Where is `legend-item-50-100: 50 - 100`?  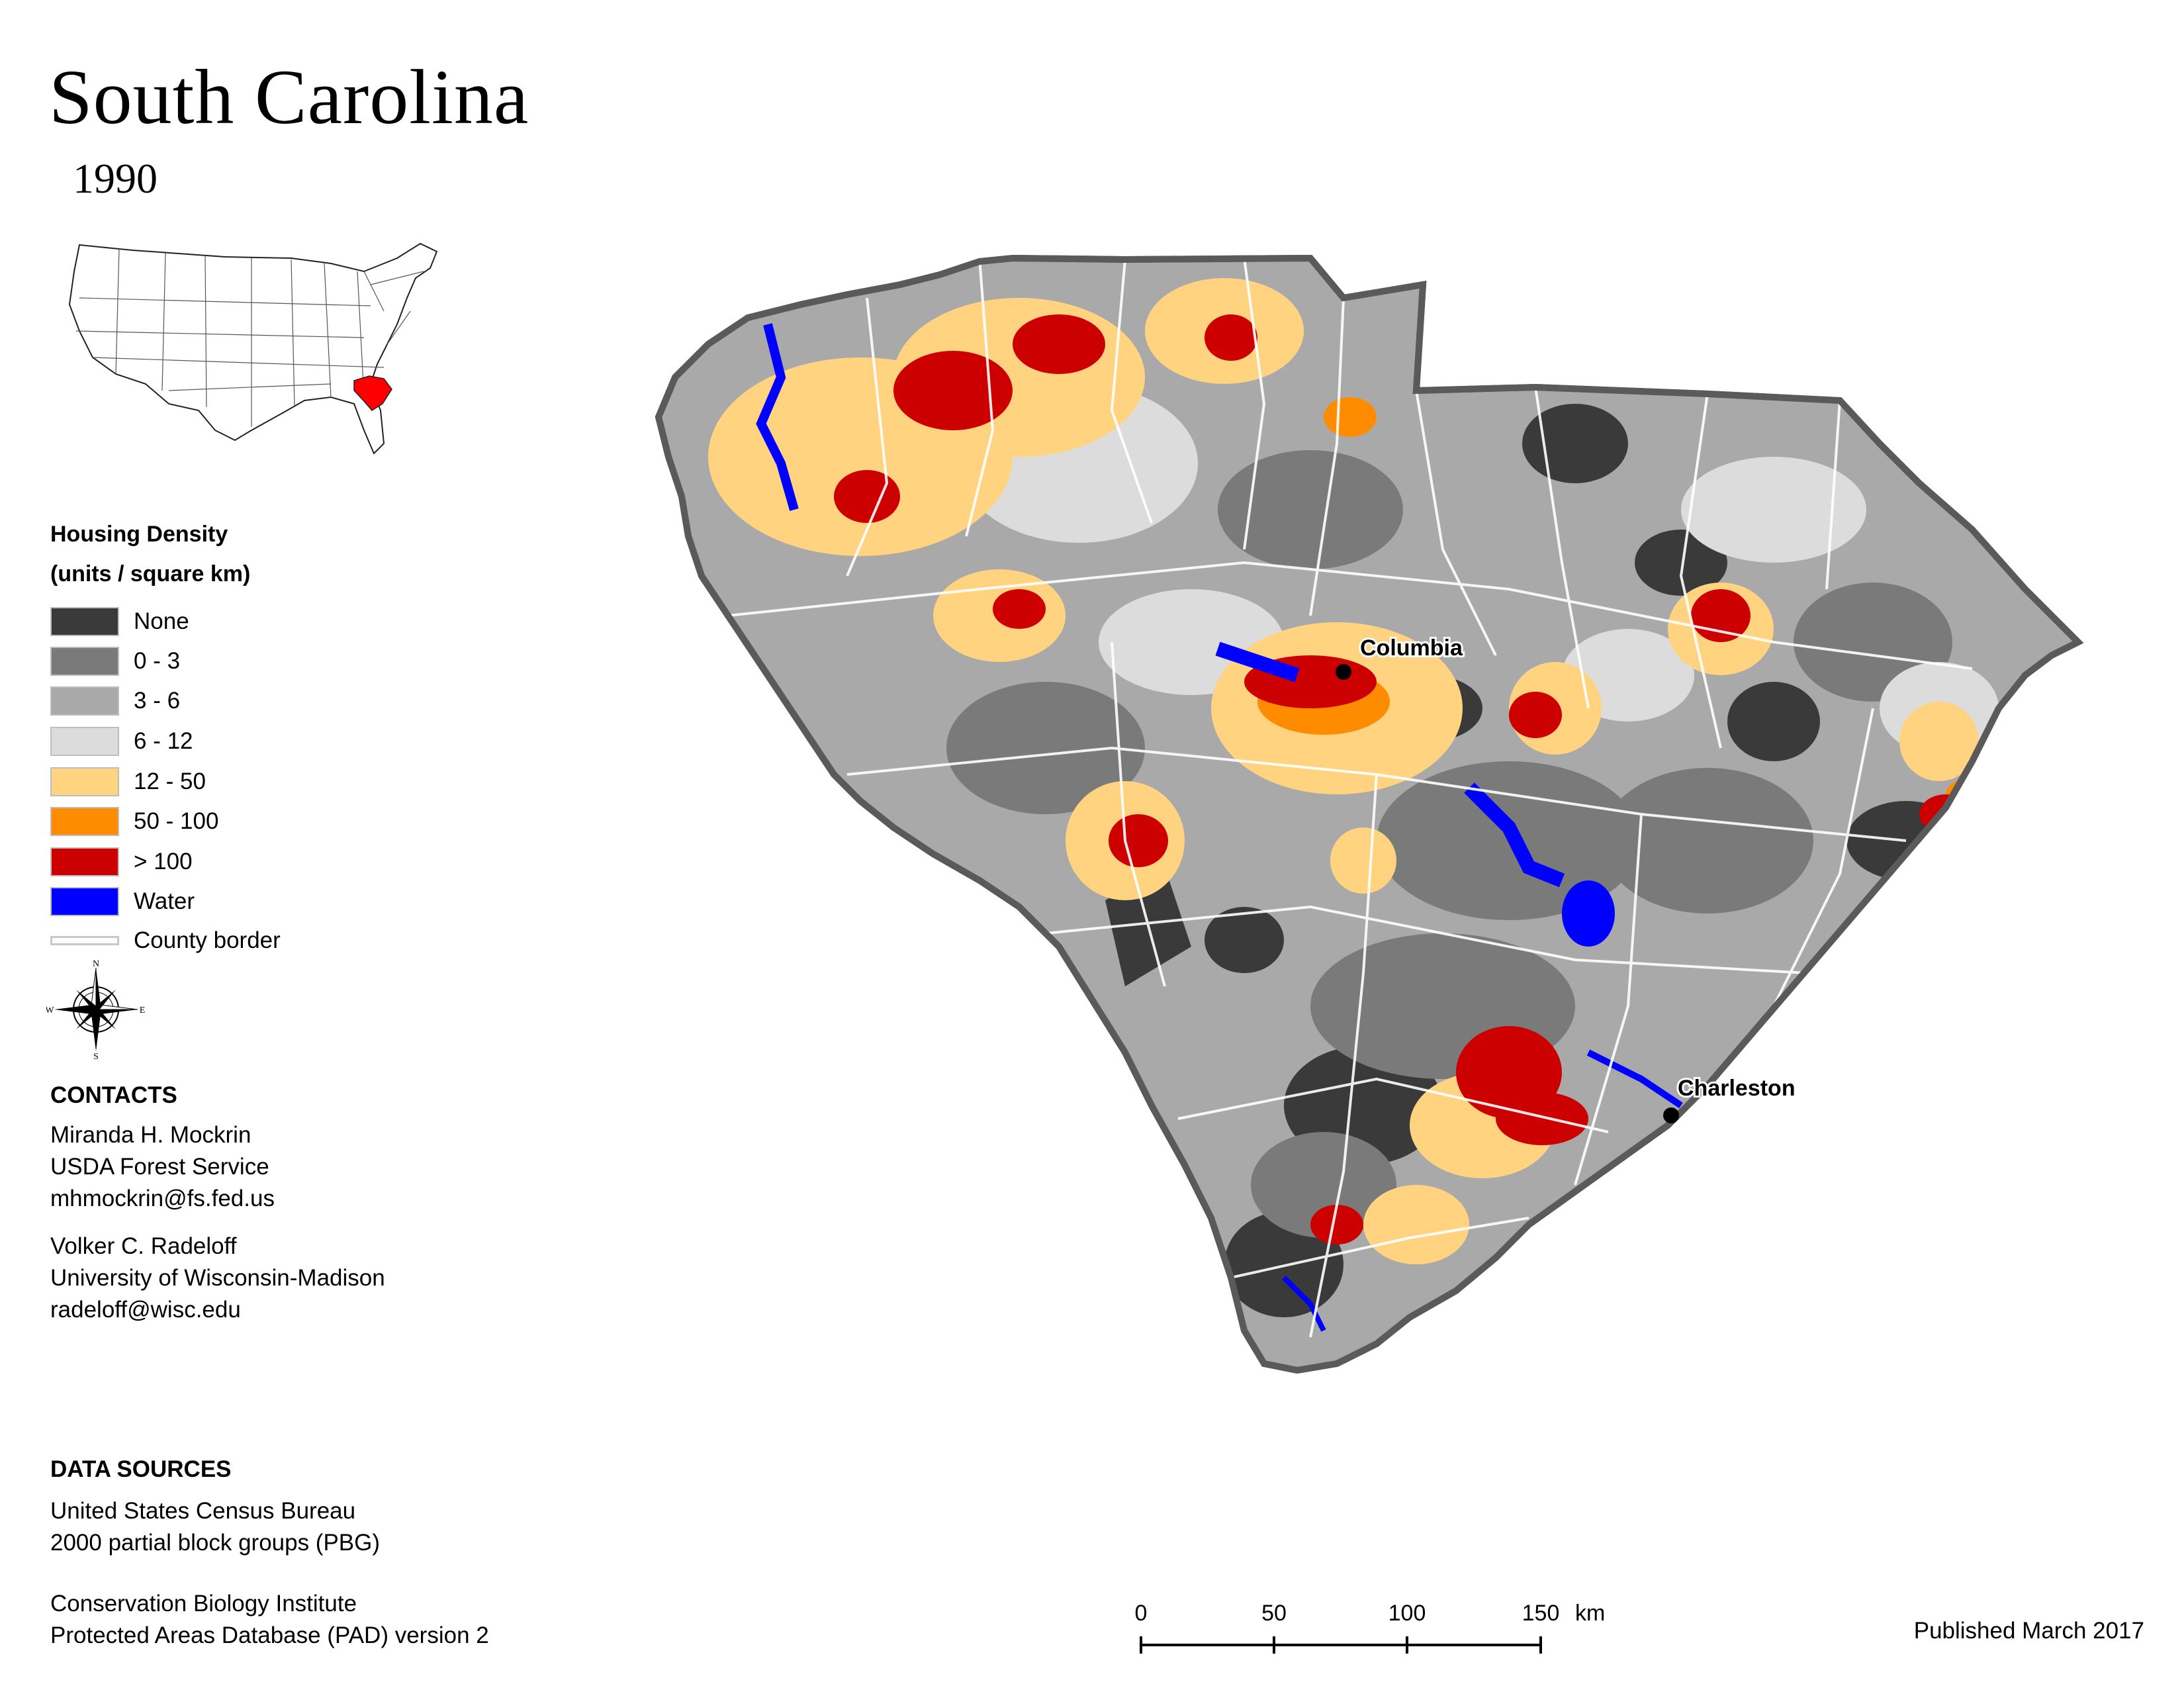
legend-item-50-100: 50 - 100 is located at coordinates (134, 821).